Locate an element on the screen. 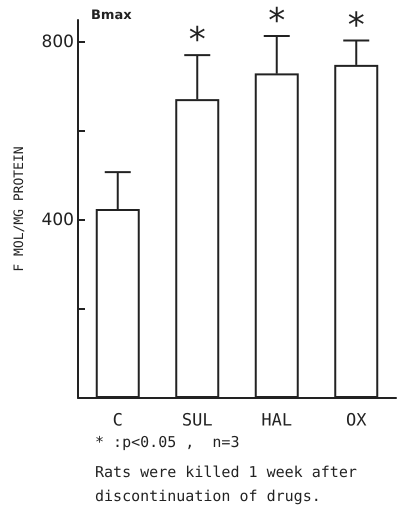 Image resolution: width=404 pixels, height=520 pixels. x-tick-label: SUL is located at coordinates (197, 420).